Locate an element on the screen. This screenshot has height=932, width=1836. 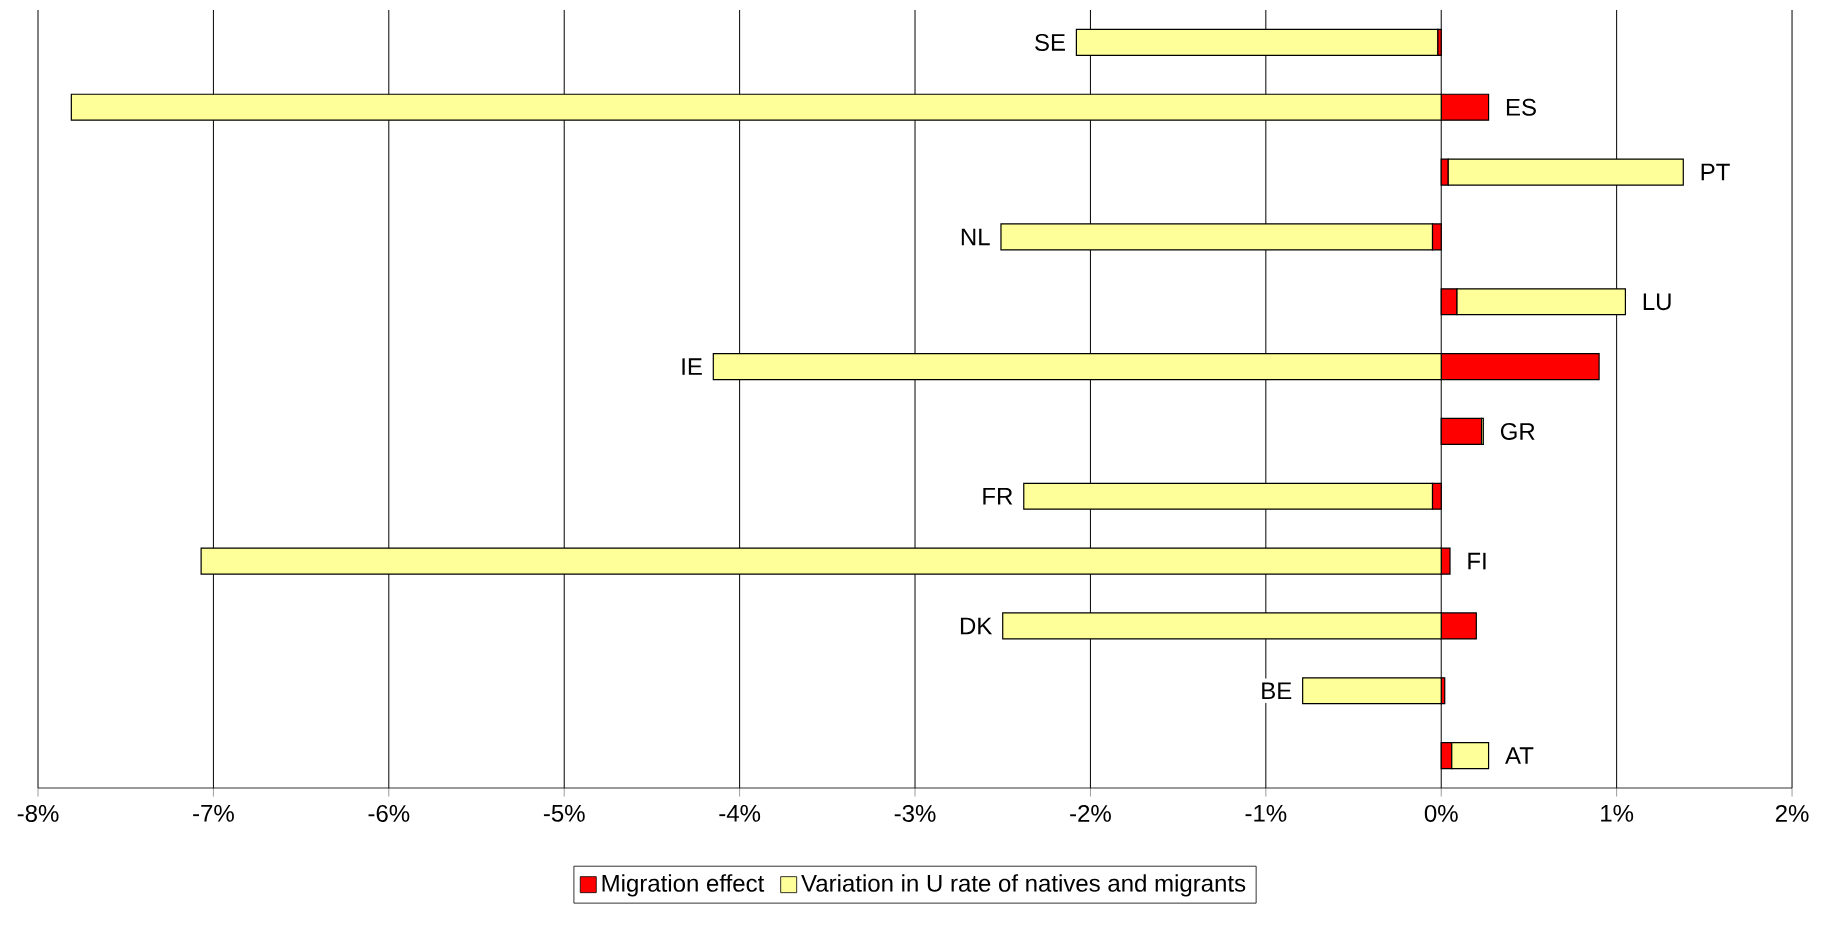
x-tick-label: -1% is located at coordinates (1266, 813).